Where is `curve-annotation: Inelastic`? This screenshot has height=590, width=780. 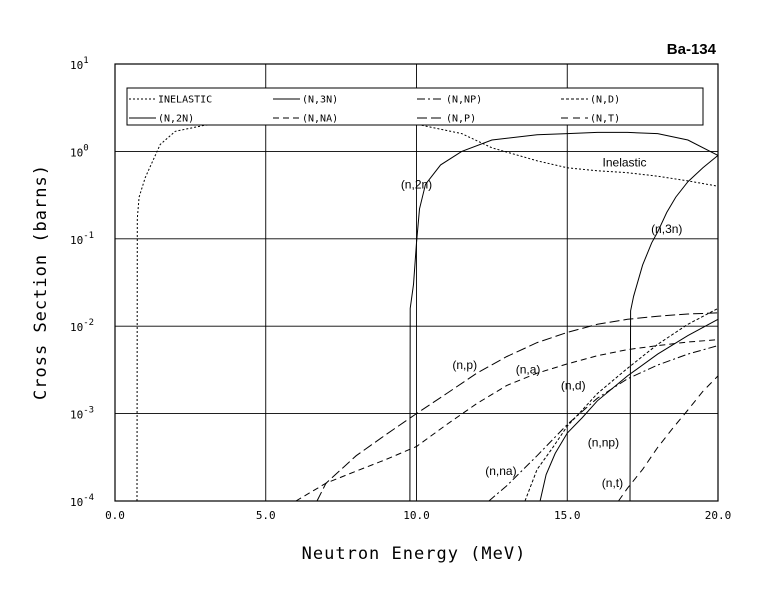
curve-annotation: Inelastic is located at coordinates (625, 162).